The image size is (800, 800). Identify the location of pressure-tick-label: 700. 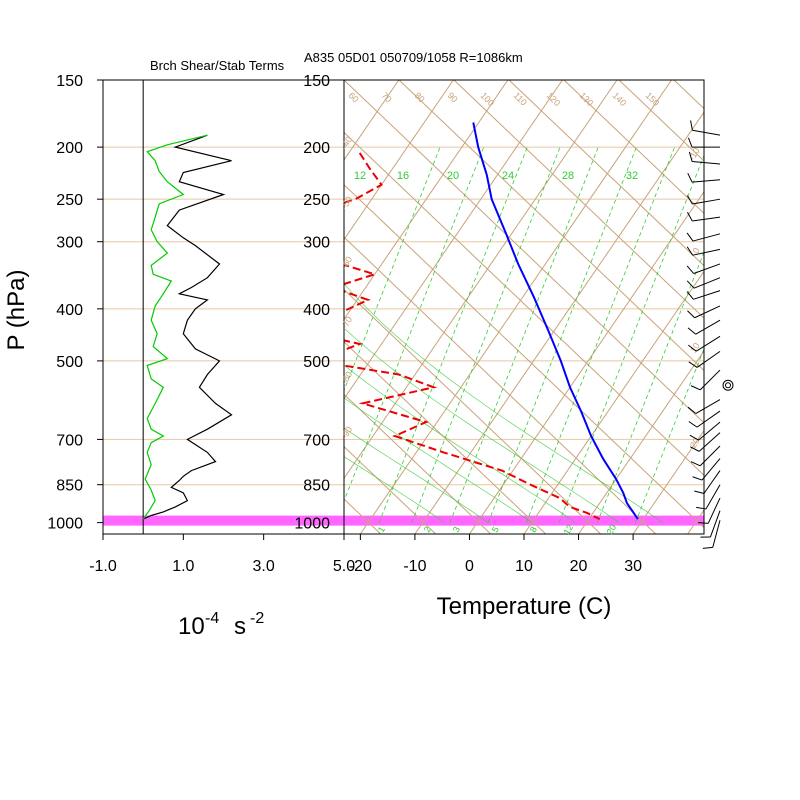
(316, 440).